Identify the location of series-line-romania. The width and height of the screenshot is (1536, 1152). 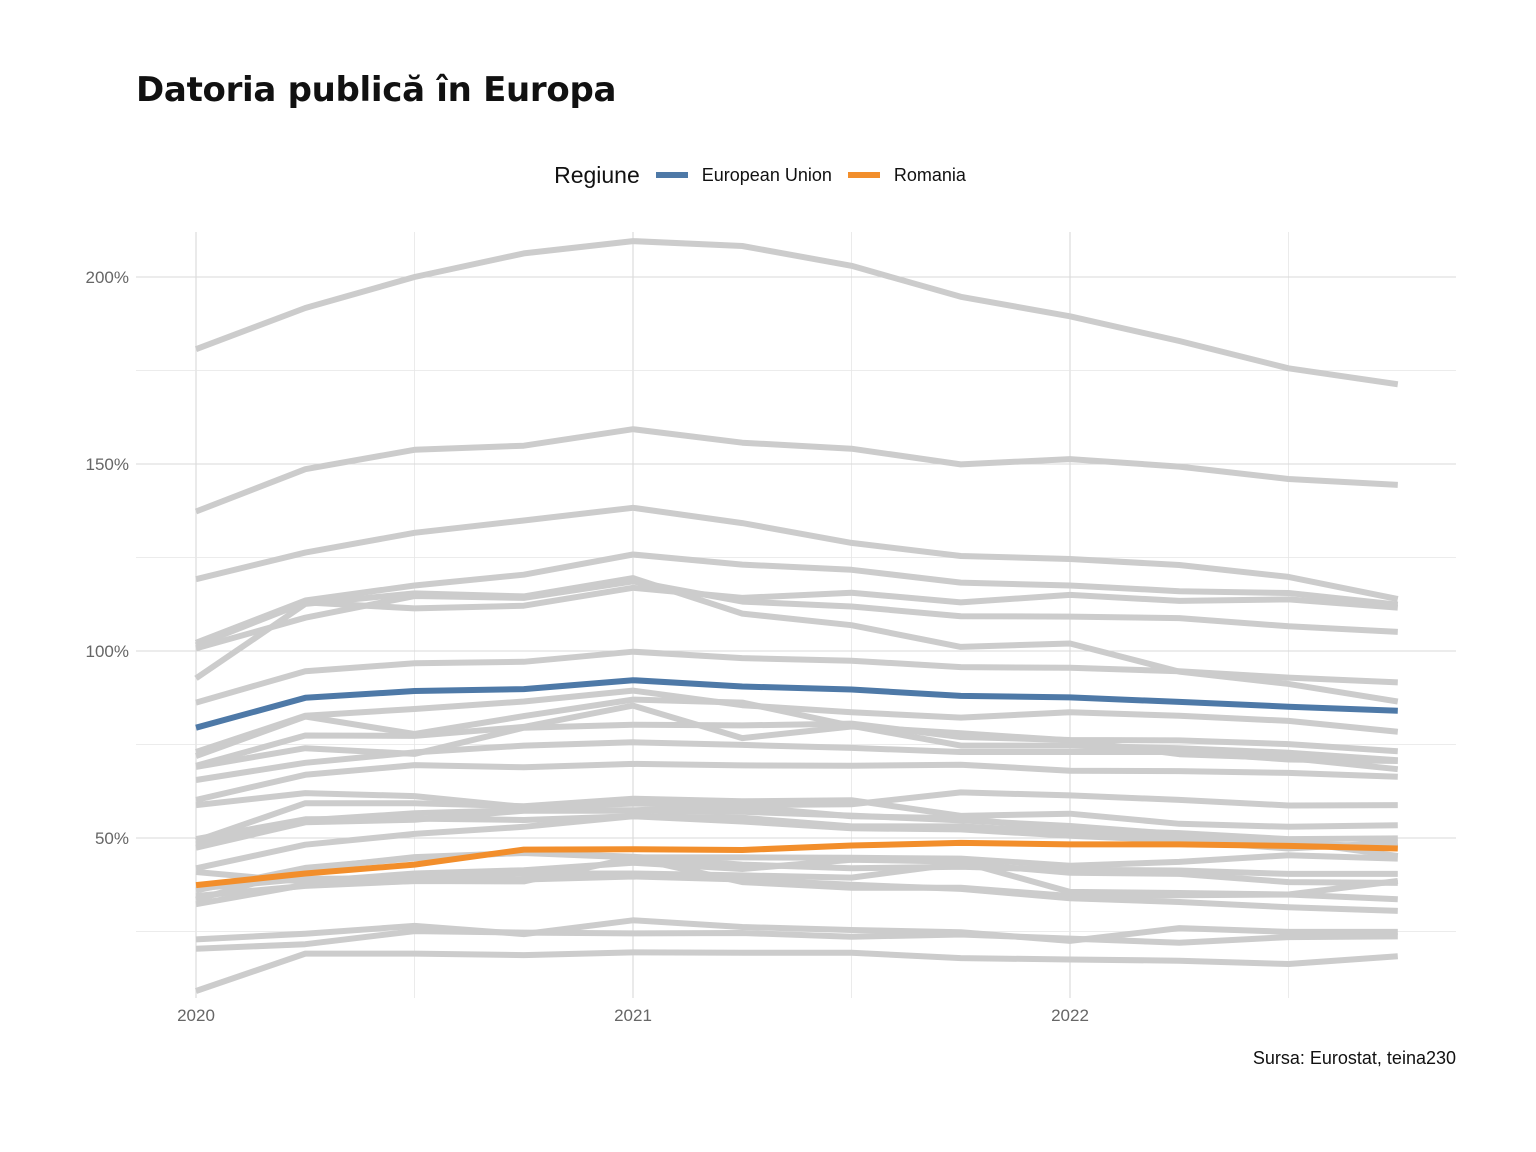
(796, 864).